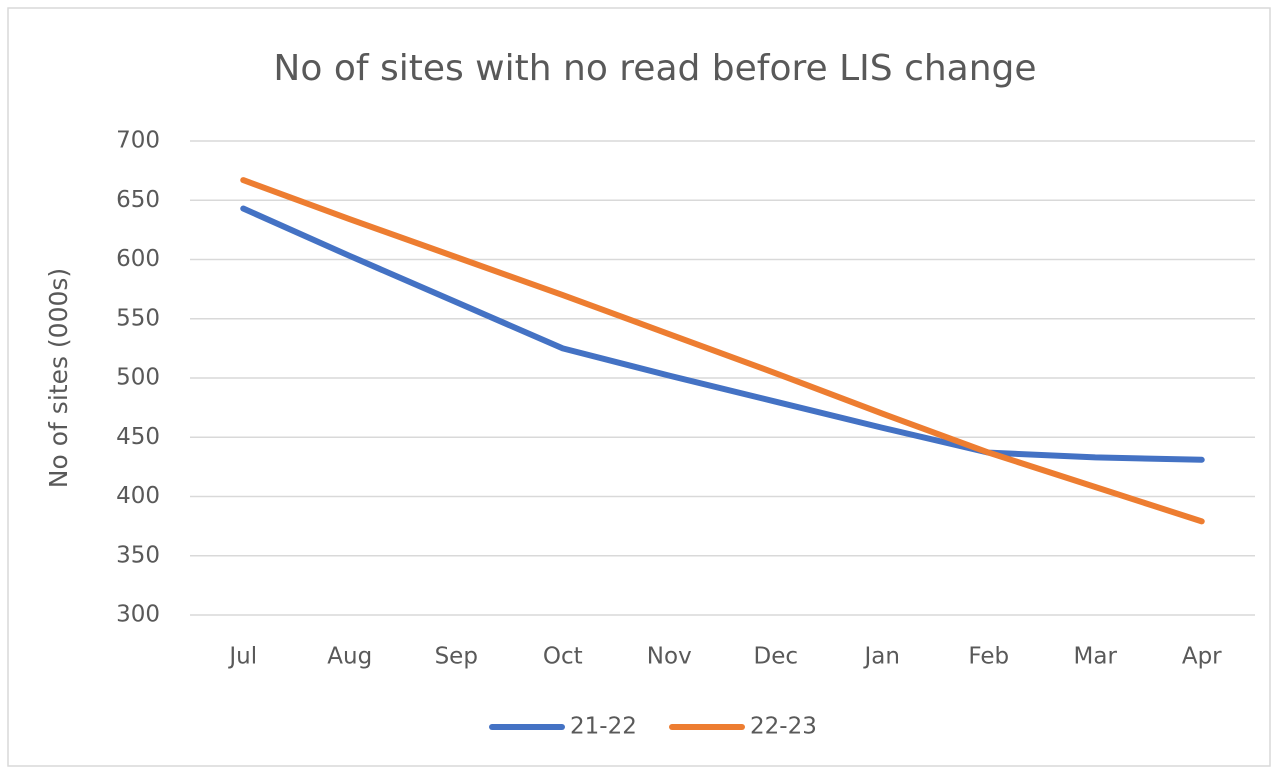 The height and width of the screenshot is (774, 1279). What do you see at coordinates (138, 141) in the screenshot?
I see `y-tick-label: 700` at bounding box center [138, 141].